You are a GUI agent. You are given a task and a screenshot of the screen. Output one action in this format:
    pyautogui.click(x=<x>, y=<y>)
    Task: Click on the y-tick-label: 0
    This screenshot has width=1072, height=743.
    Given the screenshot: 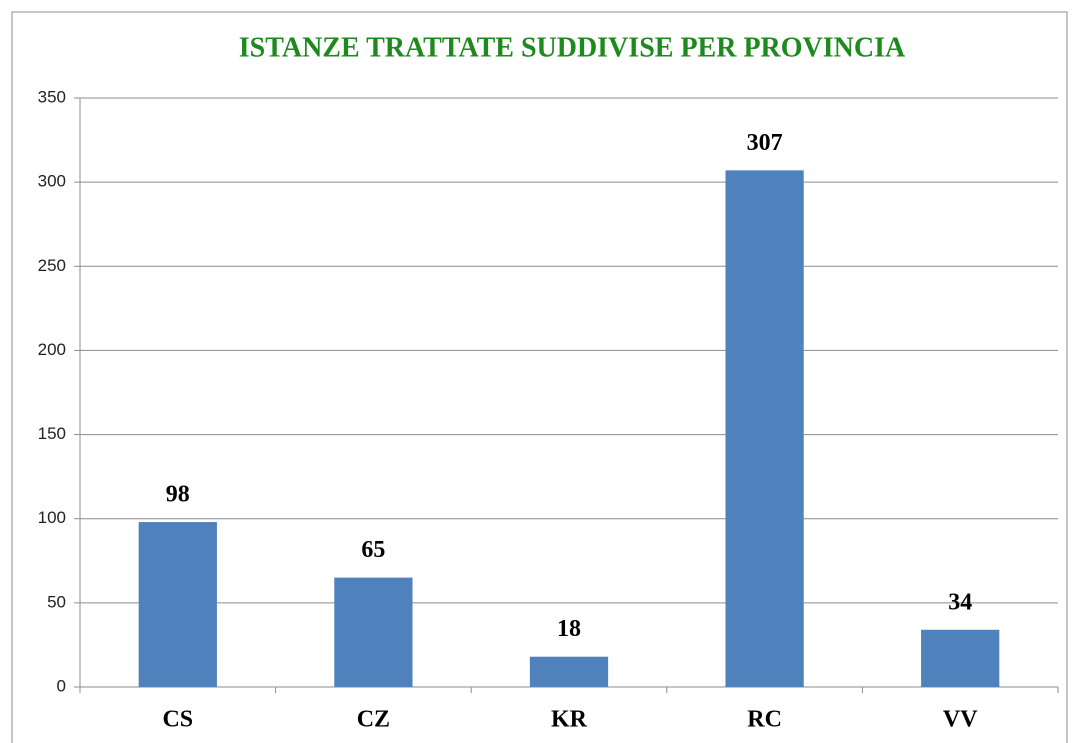 What is the action you would take?
    pyautogui.click(x=61, y=685)
    